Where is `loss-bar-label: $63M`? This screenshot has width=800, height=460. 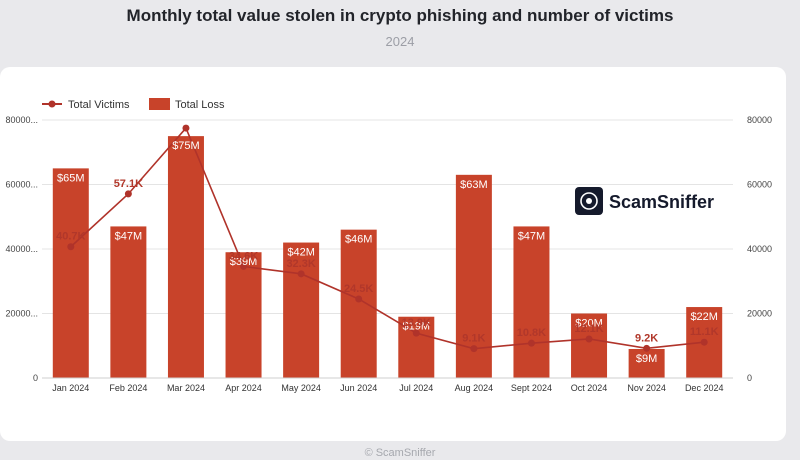 loss-bar-label: $63M is located at coordinates (474, 185).